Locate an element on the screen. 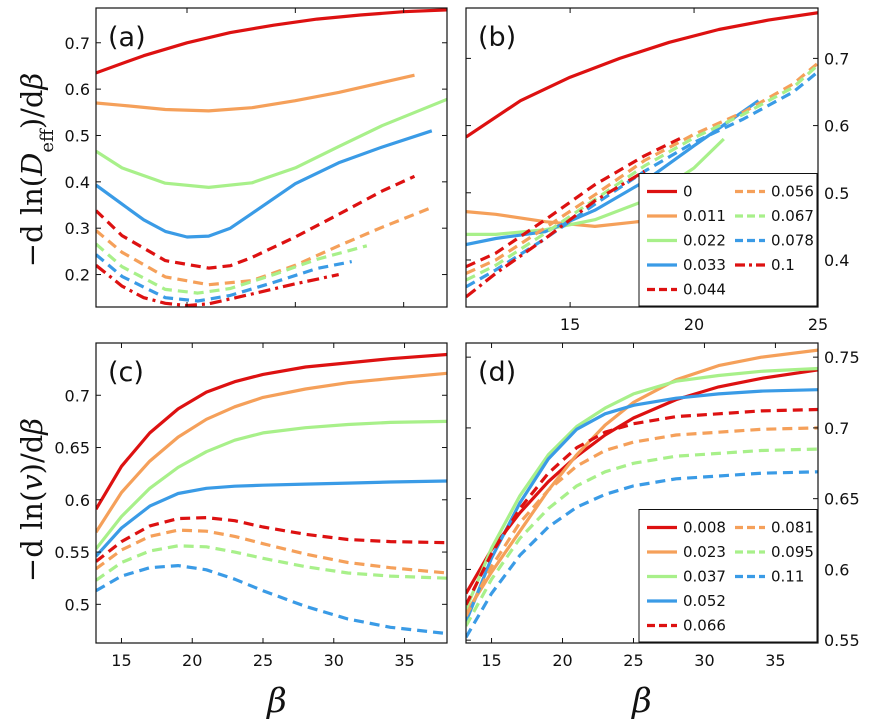 The height and width of the screenshot is (720, 872). y-axis-label-top: −d ln(Deff)/dβ is located at coordinates (36, 170).